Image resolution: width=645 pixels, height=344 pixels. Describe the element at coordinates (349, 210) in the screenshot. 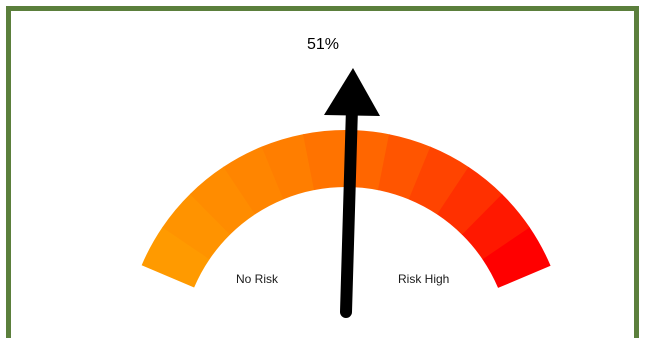

I see `needle-shaft` at that location.